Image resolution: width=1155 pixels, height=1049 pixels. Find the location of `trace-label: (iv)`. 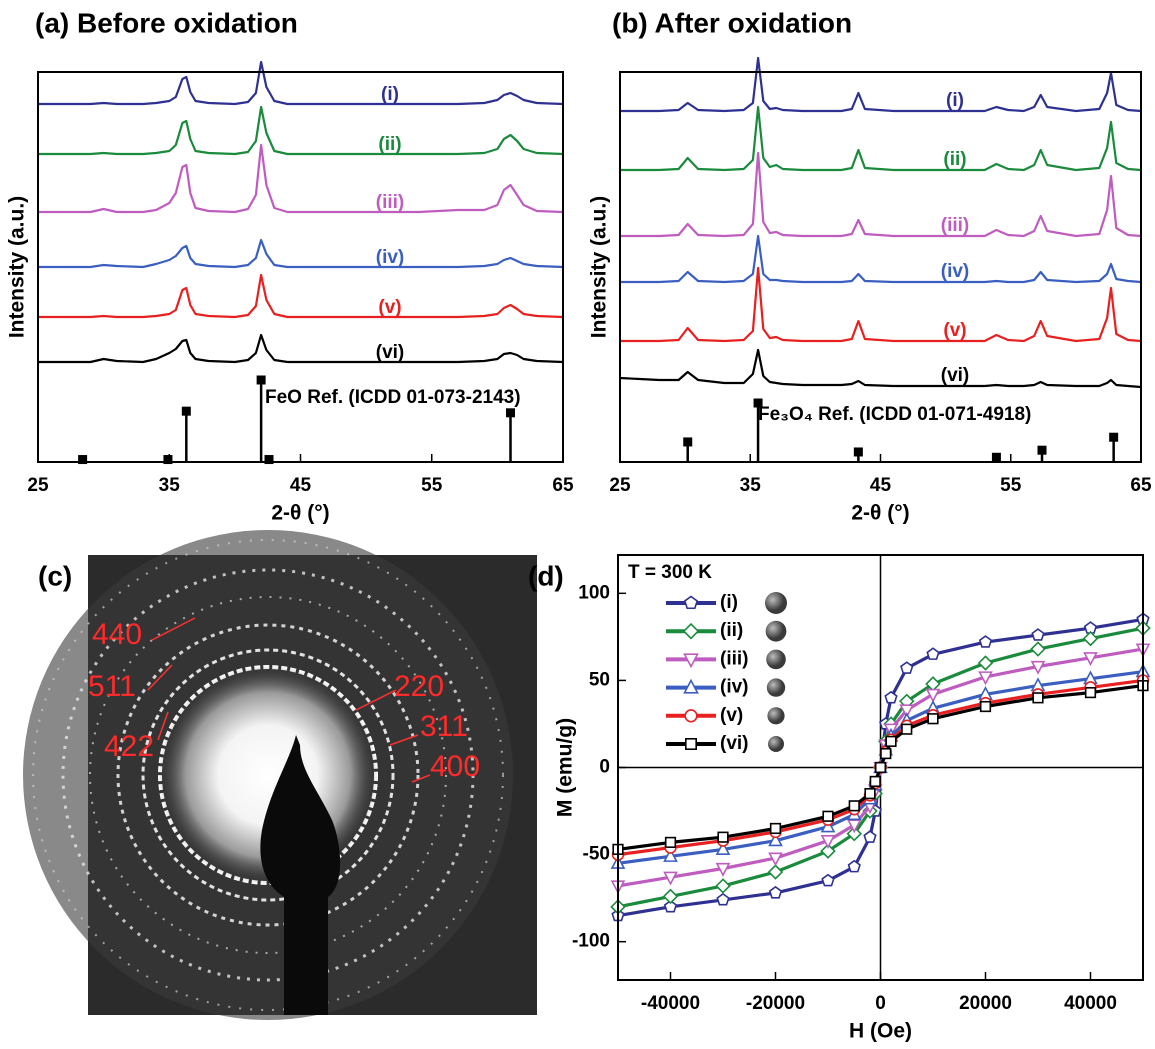

trace-label: (iv) is located at coordinates (955, 271).